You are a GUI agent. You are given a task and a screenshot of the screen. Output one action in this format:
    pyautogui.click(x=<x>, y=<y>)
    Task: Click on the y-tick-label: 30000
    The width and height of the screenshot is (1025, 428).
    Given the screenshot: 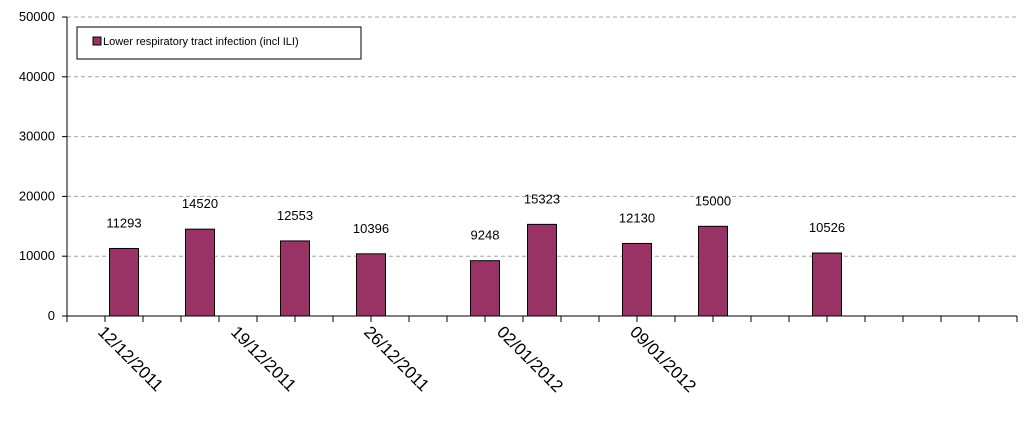 What is the action you would take?
    pyautogui.click(x=37, y=136)
    